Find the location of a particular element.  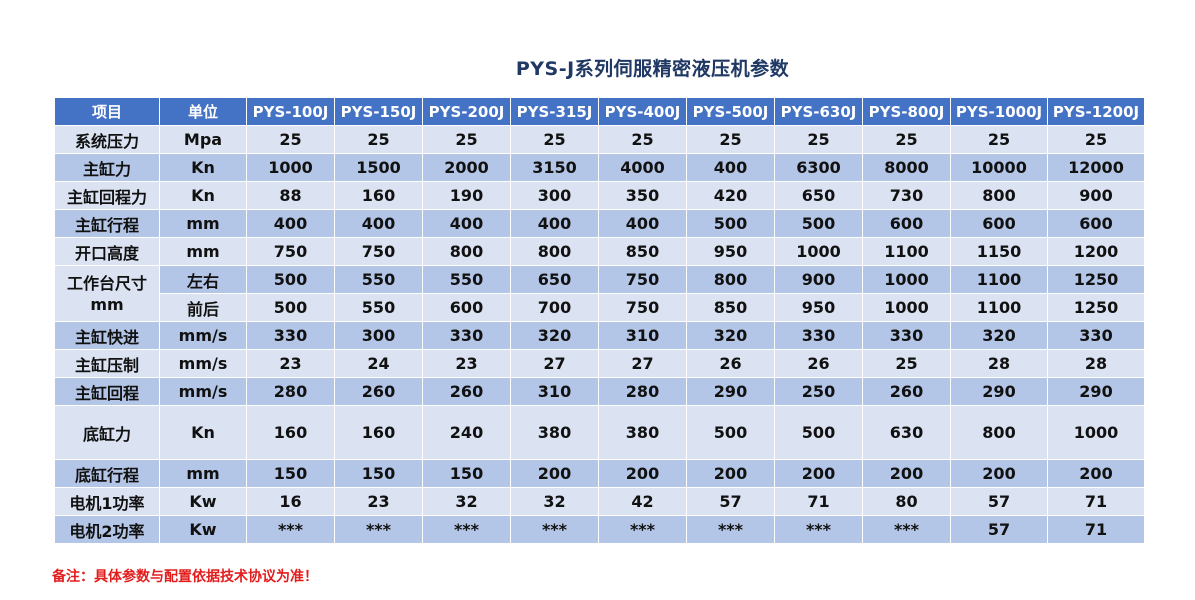

value-cell: 240 is located at coordinates (466, 432).